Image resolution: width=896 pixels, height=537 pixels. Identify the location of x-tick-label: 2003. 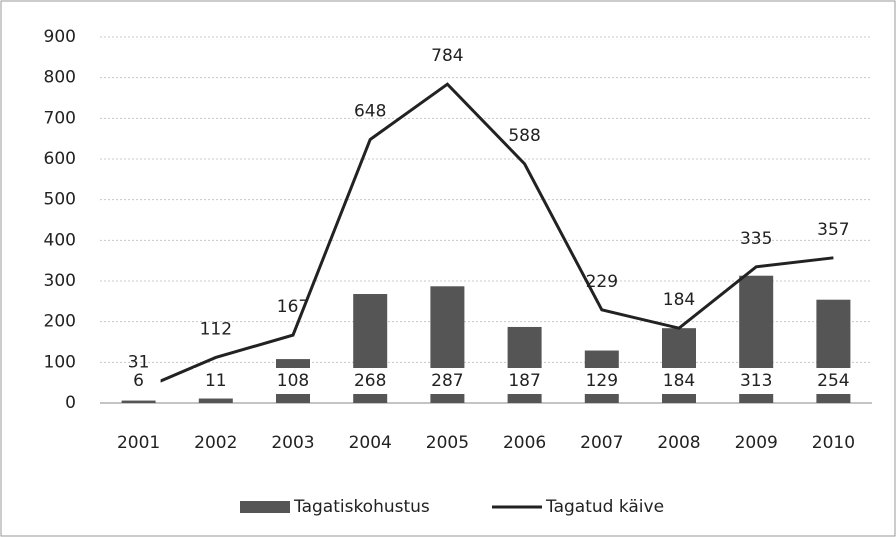
(292, 443).